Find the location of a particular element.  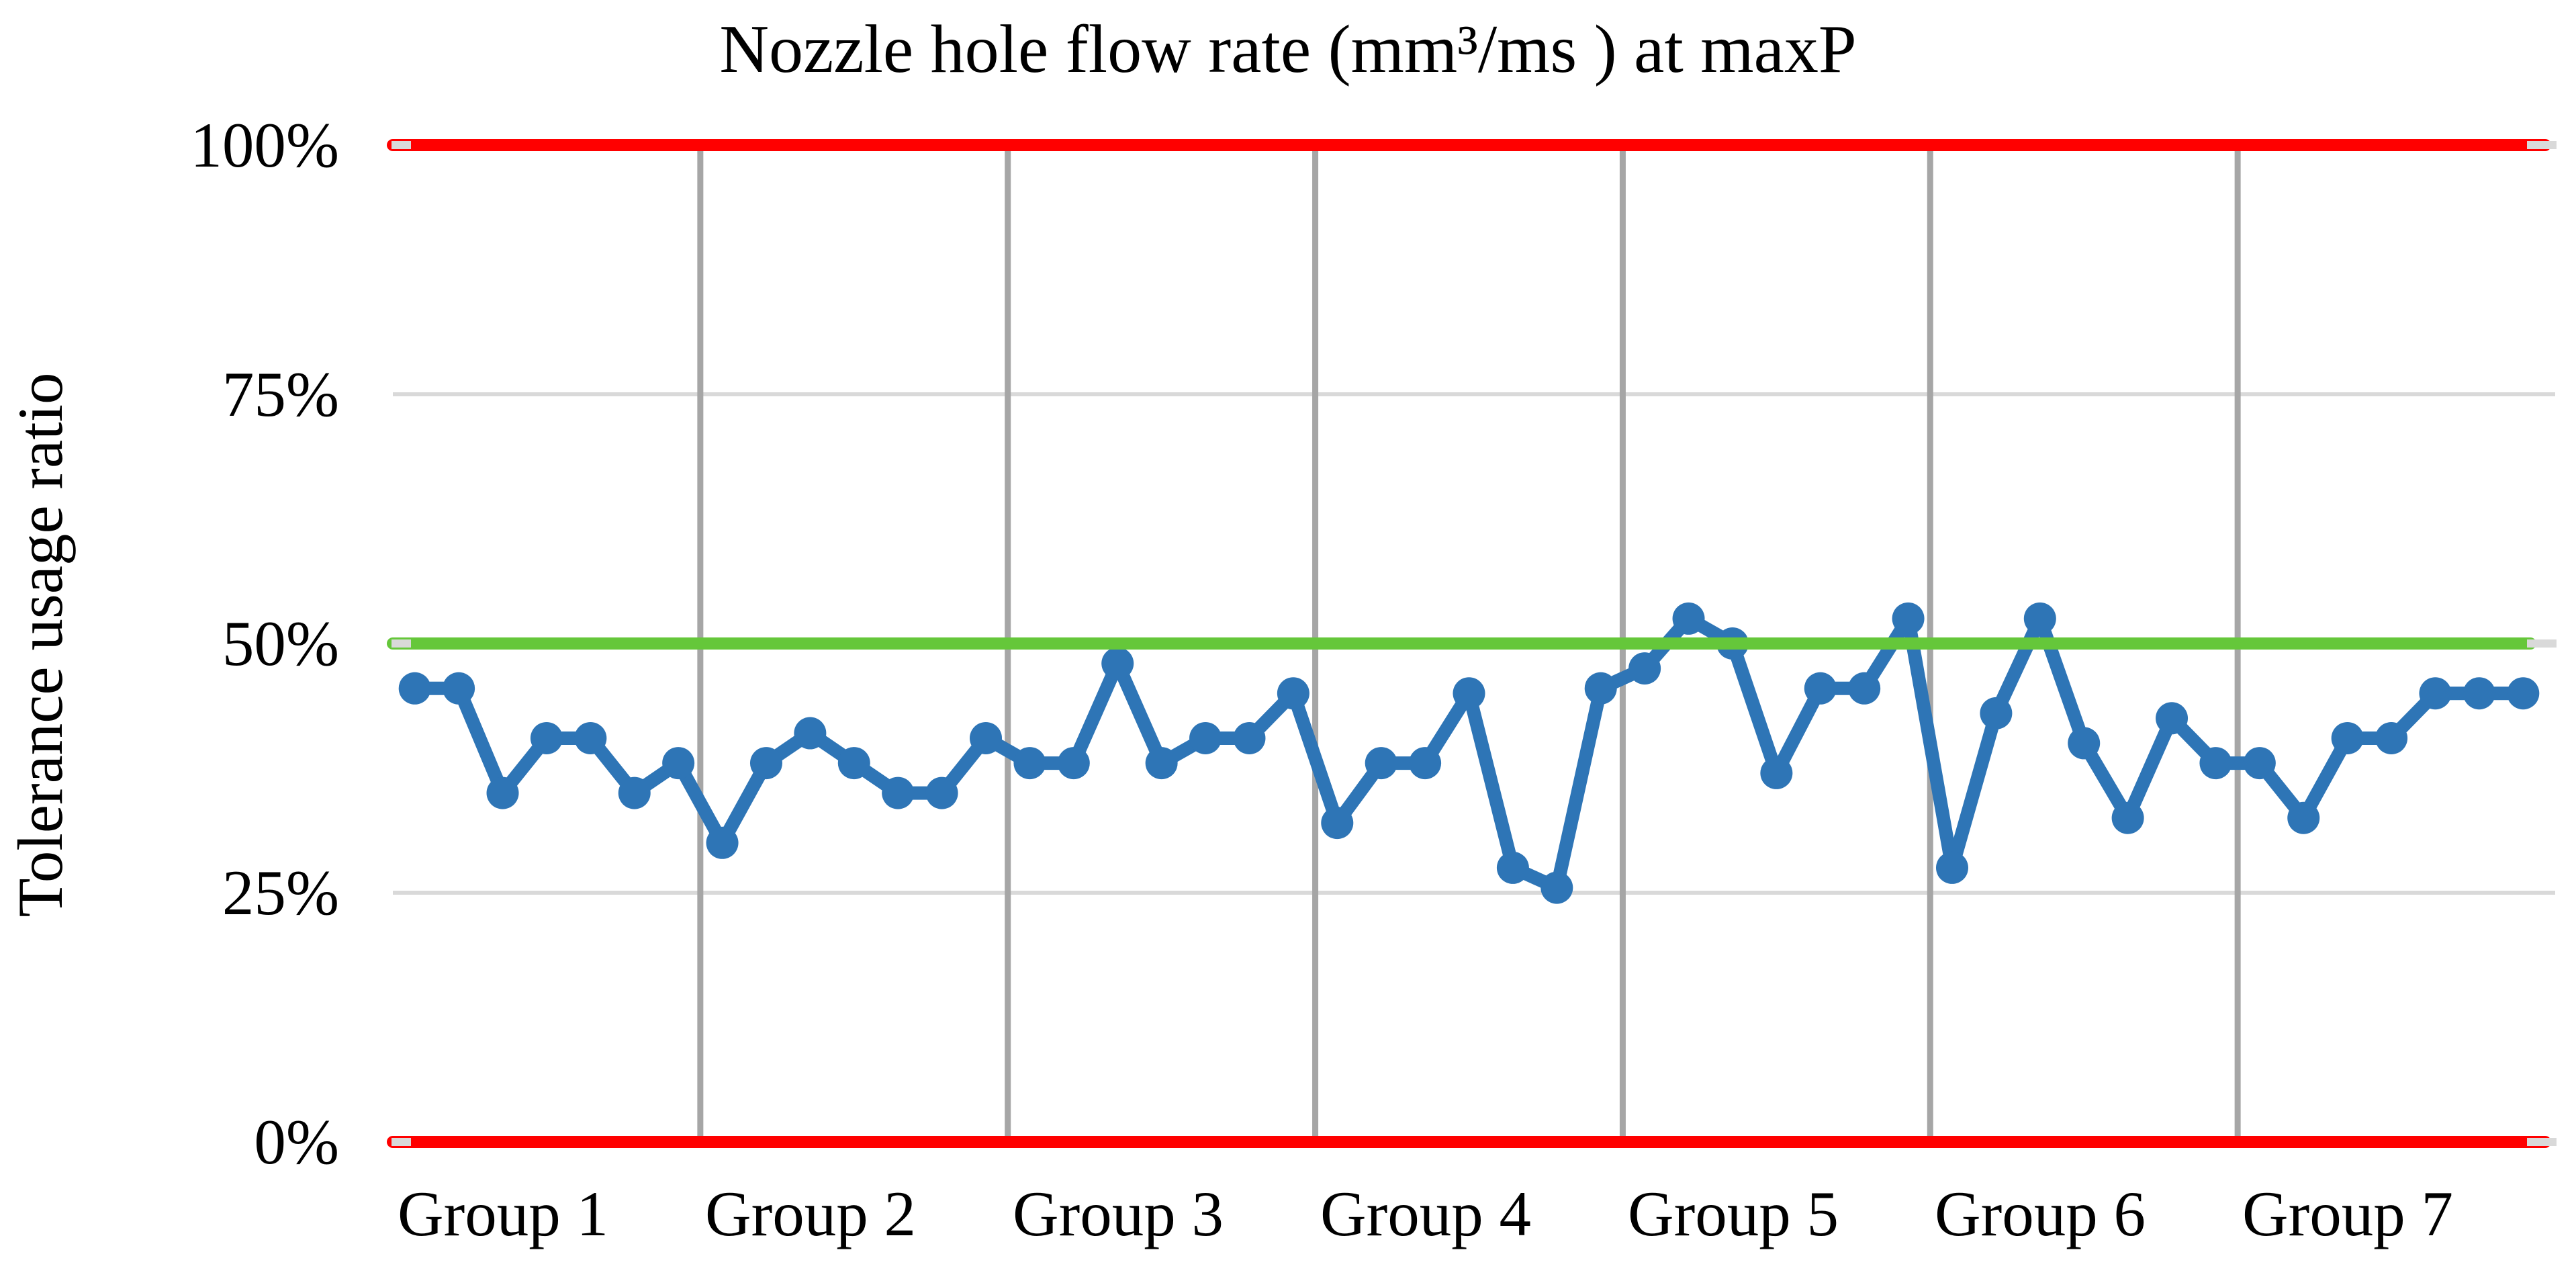

x-axis-group-label-7: Group 7 is located at coordinates (2347, 1213).